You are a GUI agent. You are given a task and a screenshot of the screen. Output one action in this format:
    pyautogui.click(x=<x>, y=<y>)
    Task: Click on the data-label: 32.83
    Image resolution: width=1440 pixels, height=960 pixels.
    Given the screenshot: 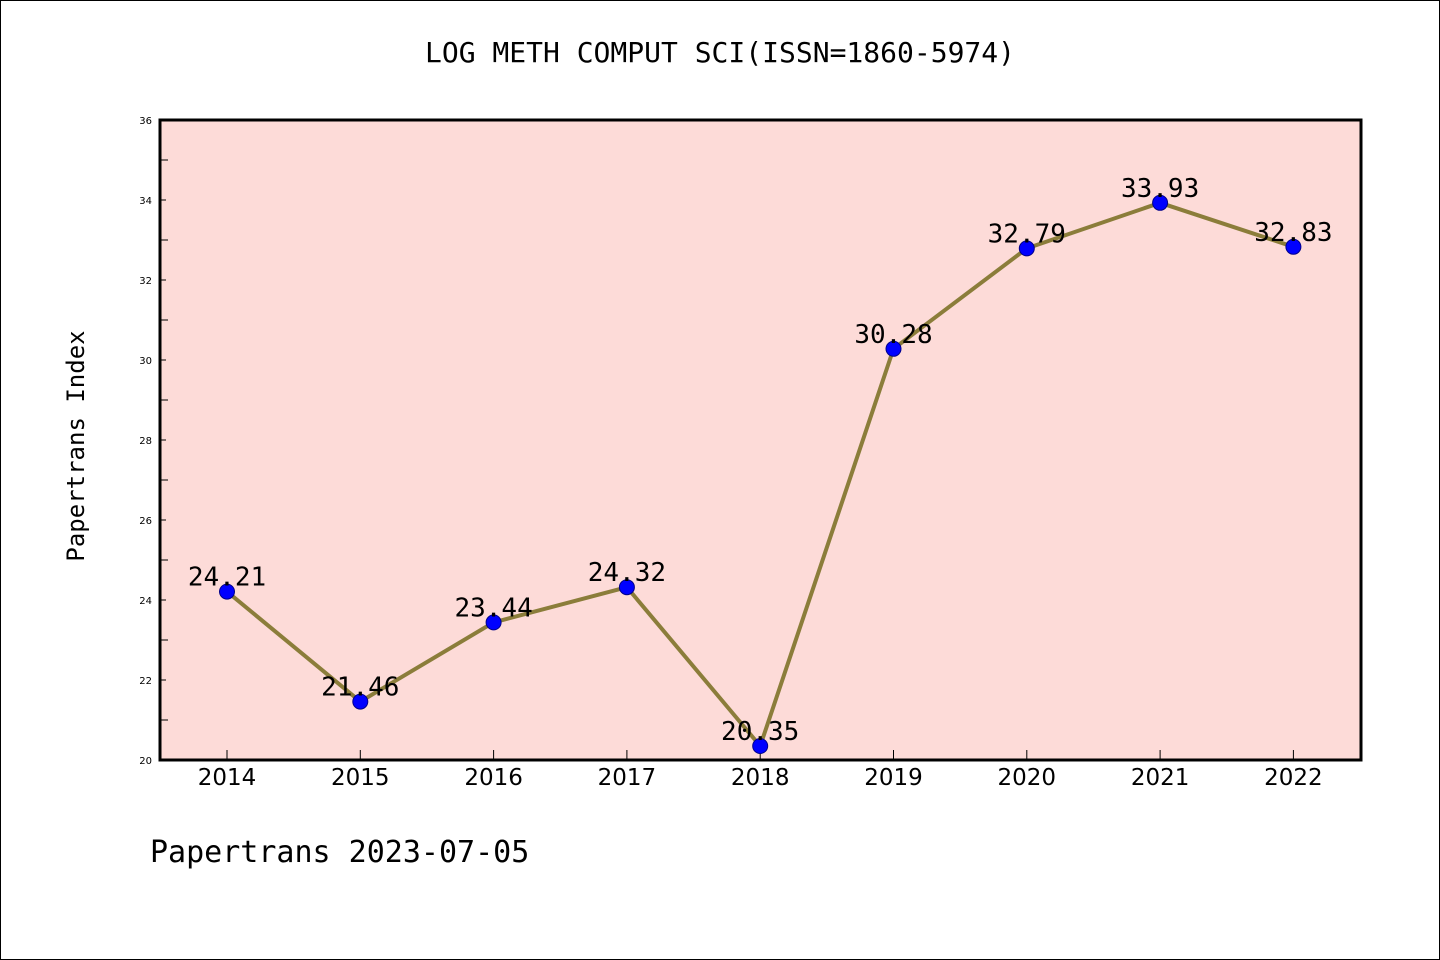 What is the action you would take?
    pyautogui.click(x=1293, y=233)
    